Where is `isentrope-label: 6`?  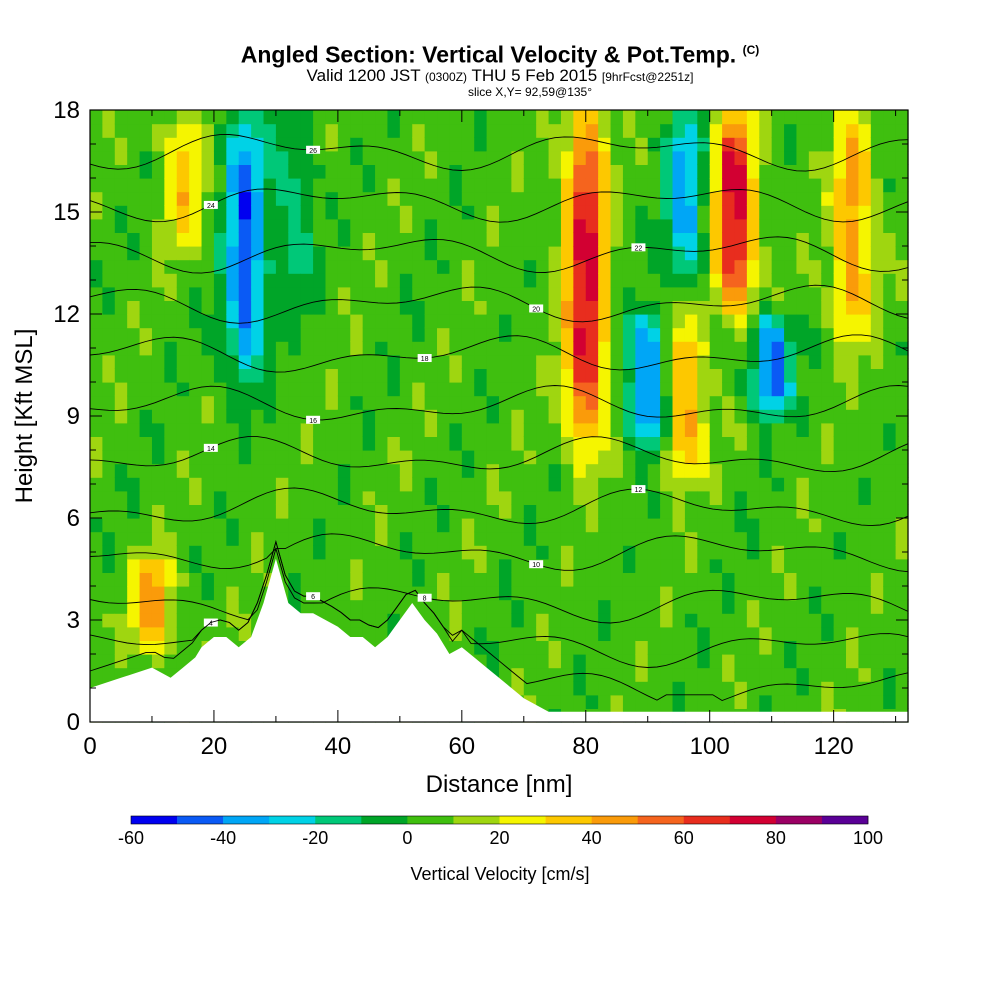
isentrope-label: 6 is located at coordinates (313, 597).